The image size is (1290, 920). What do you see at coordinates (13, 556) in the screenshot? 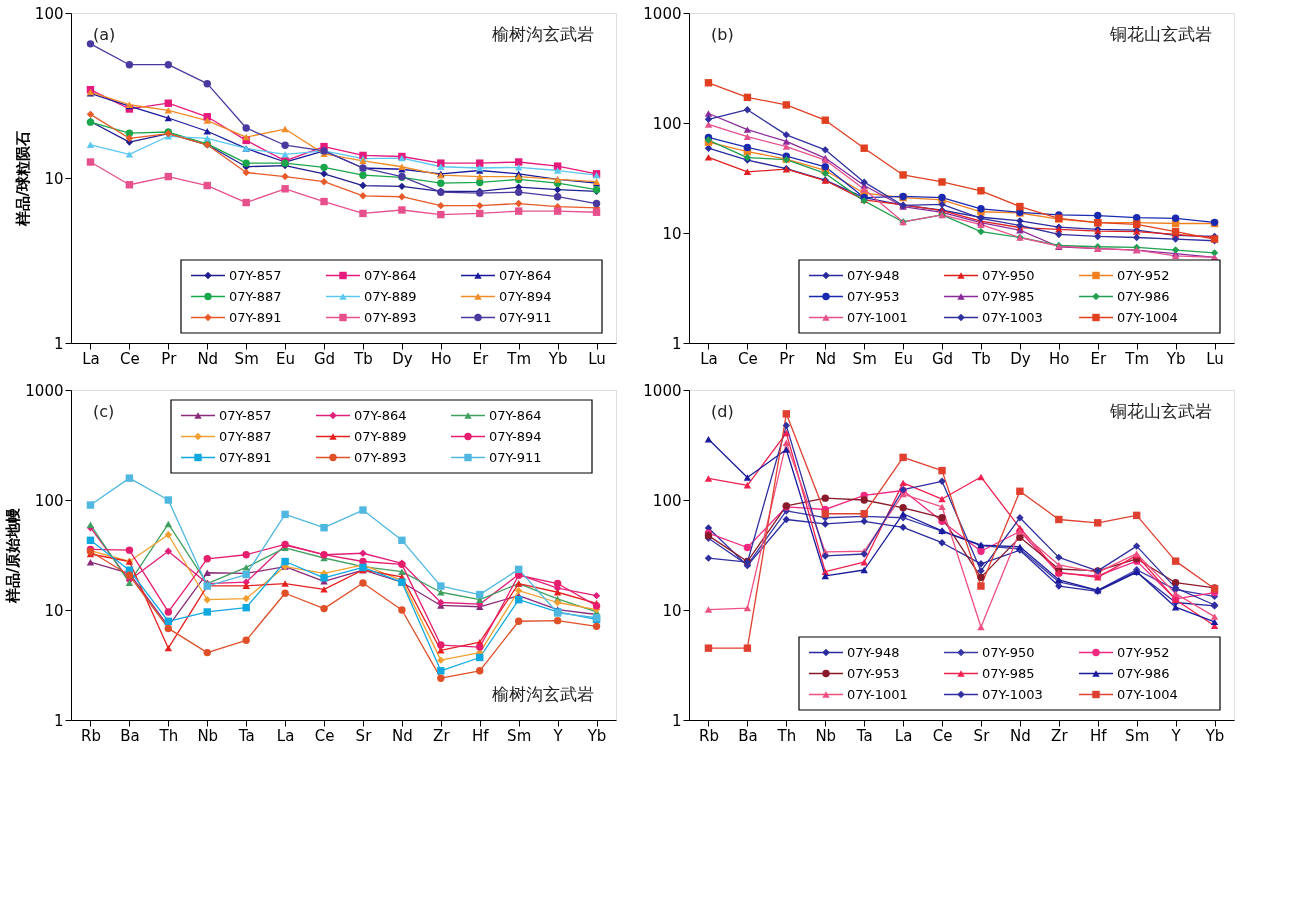
I see `y-axis-title: 样品/原始地幔` at bounding box center [13, 556].